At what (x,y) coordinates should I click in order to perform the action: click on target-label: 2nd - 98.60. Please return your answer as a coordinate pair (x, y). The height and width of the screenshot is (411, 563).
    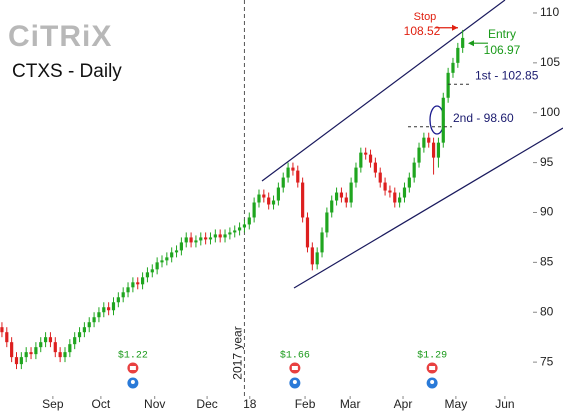
    Looking at the image, I should click on (483, 118).